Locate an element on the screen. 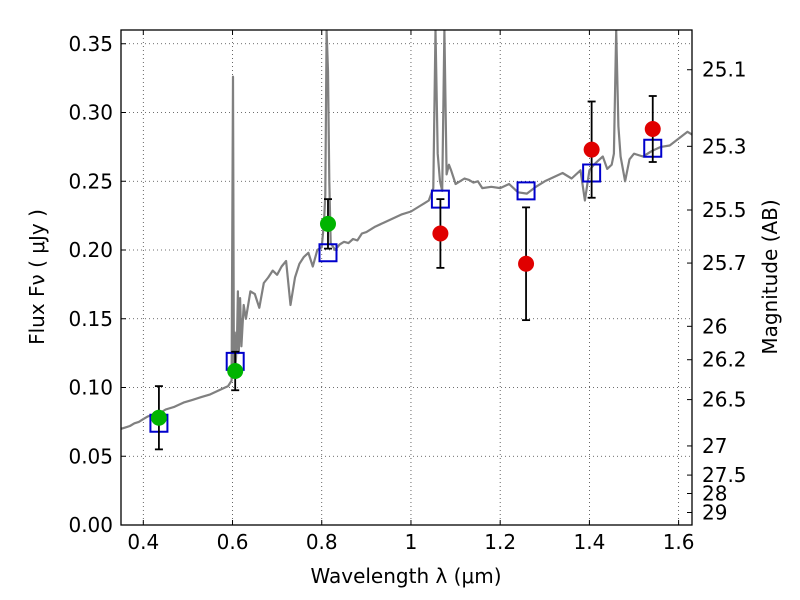 This screenshot has width=800, height=600. x-tick-label: 0.8 is located at coordinates (322, 542).